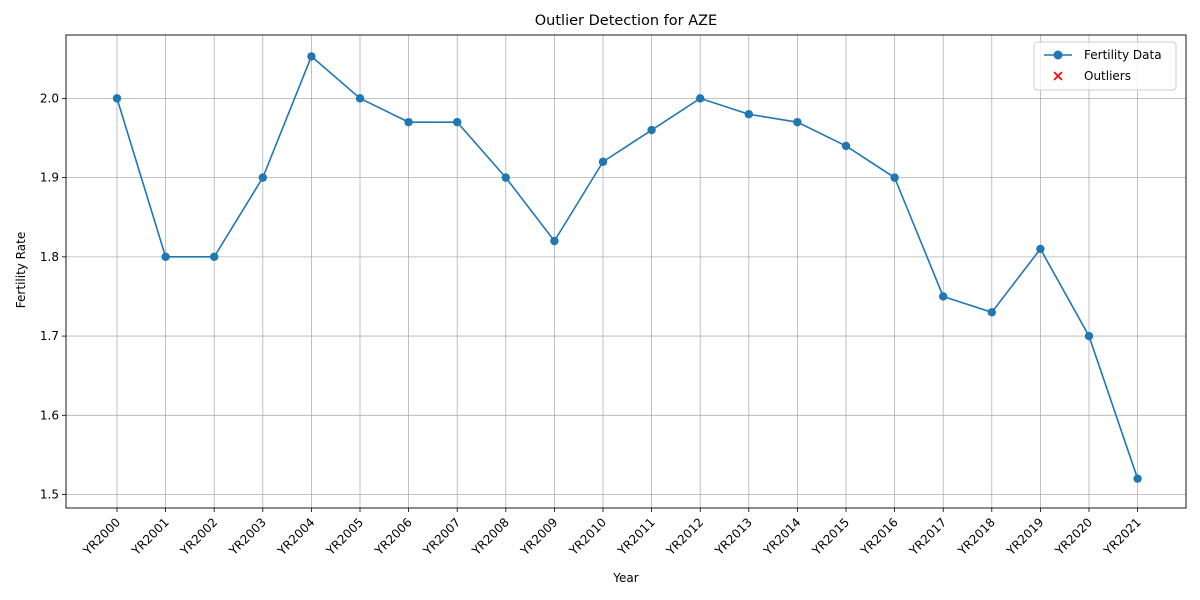  What do you see at coordinates (1058, 55) in the screenshot?
I see `legend-marker-fertility-data` at bounding box center [1058, 55].